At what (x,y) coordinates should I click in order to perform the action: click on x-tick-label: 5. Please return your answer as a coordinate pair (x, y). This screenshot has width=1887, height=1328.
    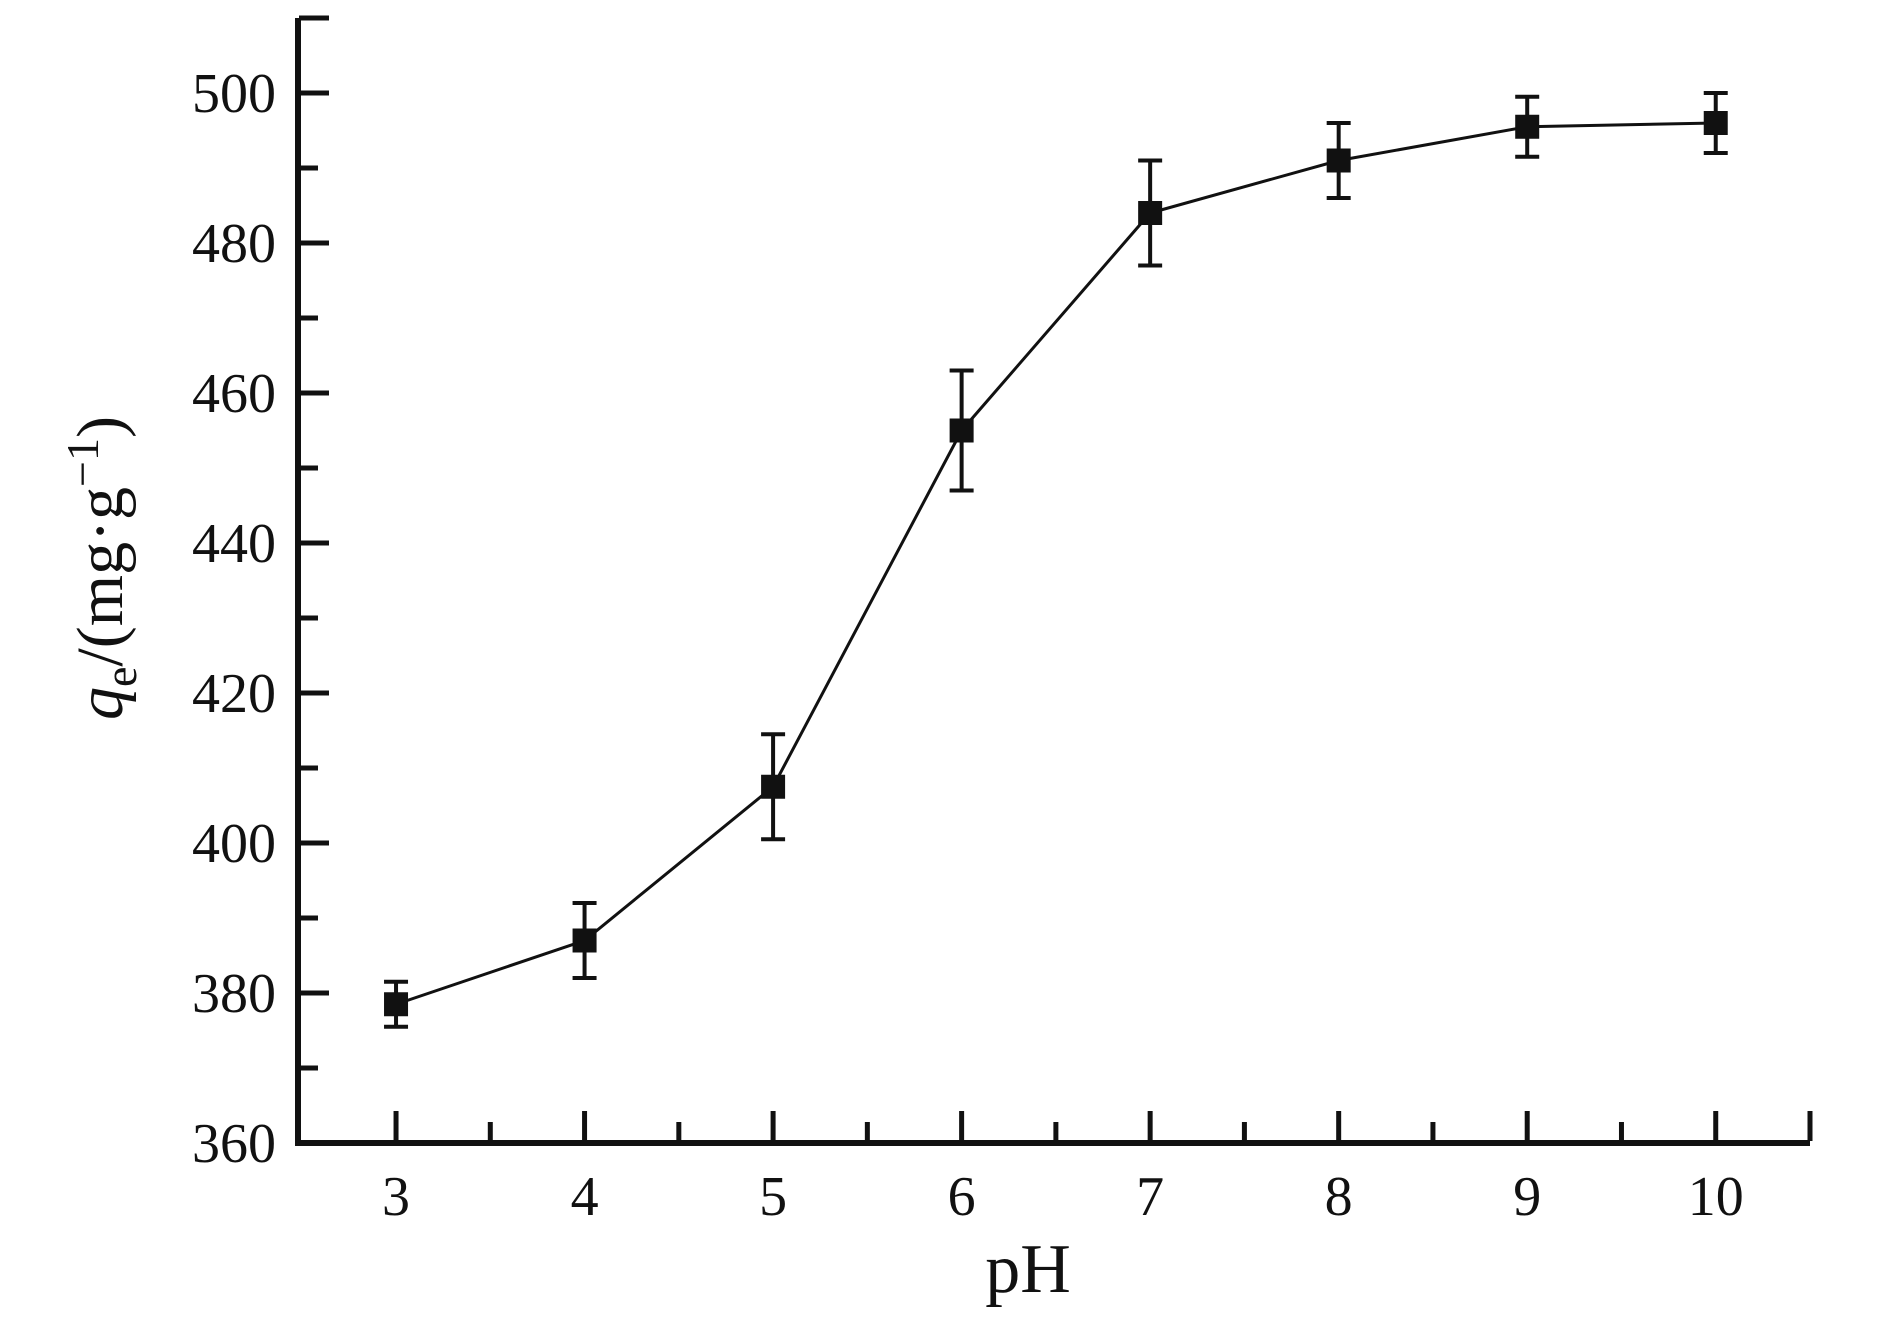
    Looking at the image, I should click on (773, 1197).